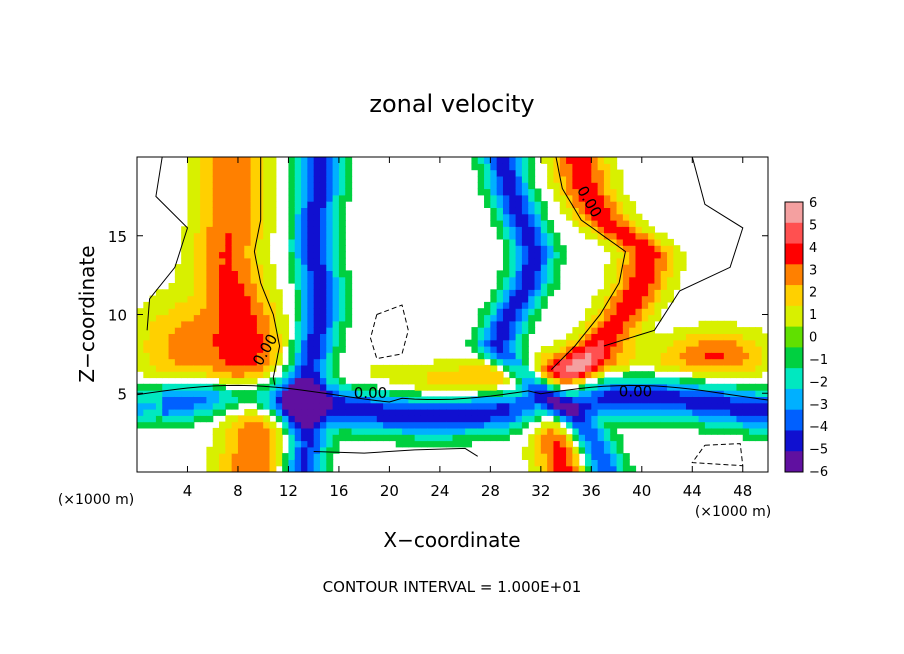 This screenshot has height=654, width=904. I want to click on y-axis-label: Z−coordinate, so click(87, 313).